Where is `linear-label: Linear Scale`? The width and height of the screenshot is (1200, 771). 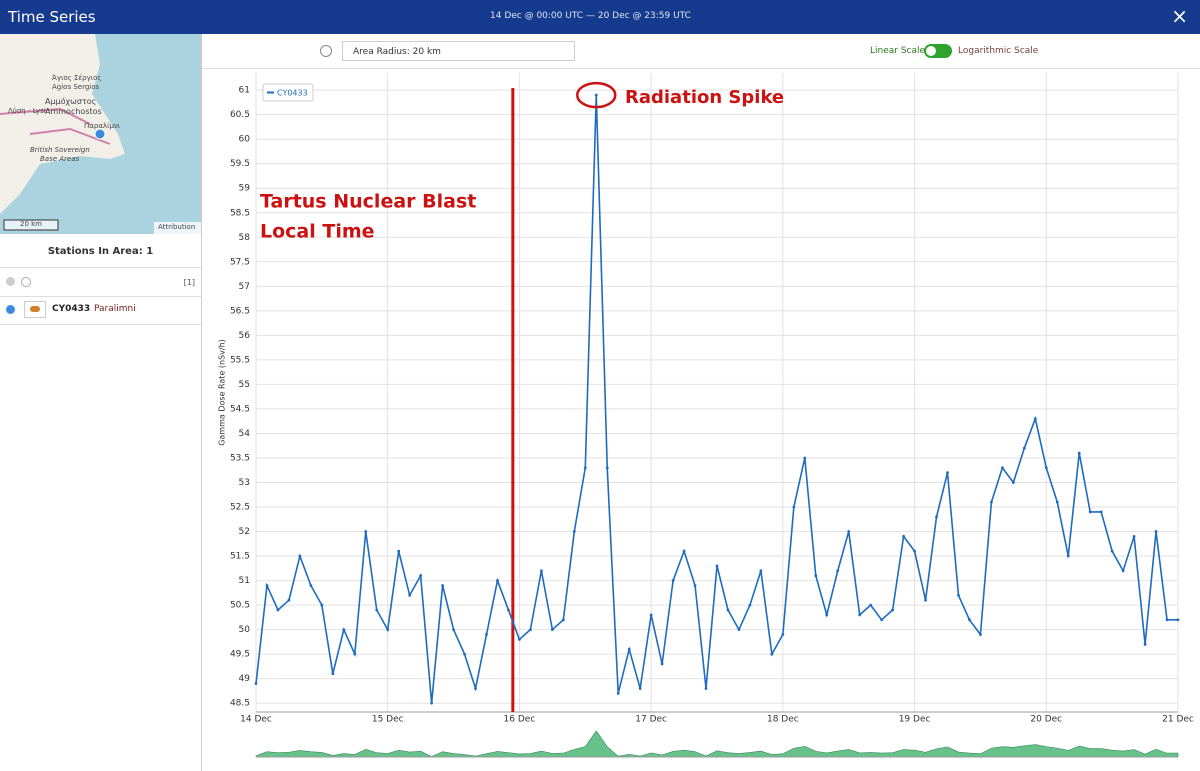
linear-label: Linear Scale is located at coordinates (898, 51).